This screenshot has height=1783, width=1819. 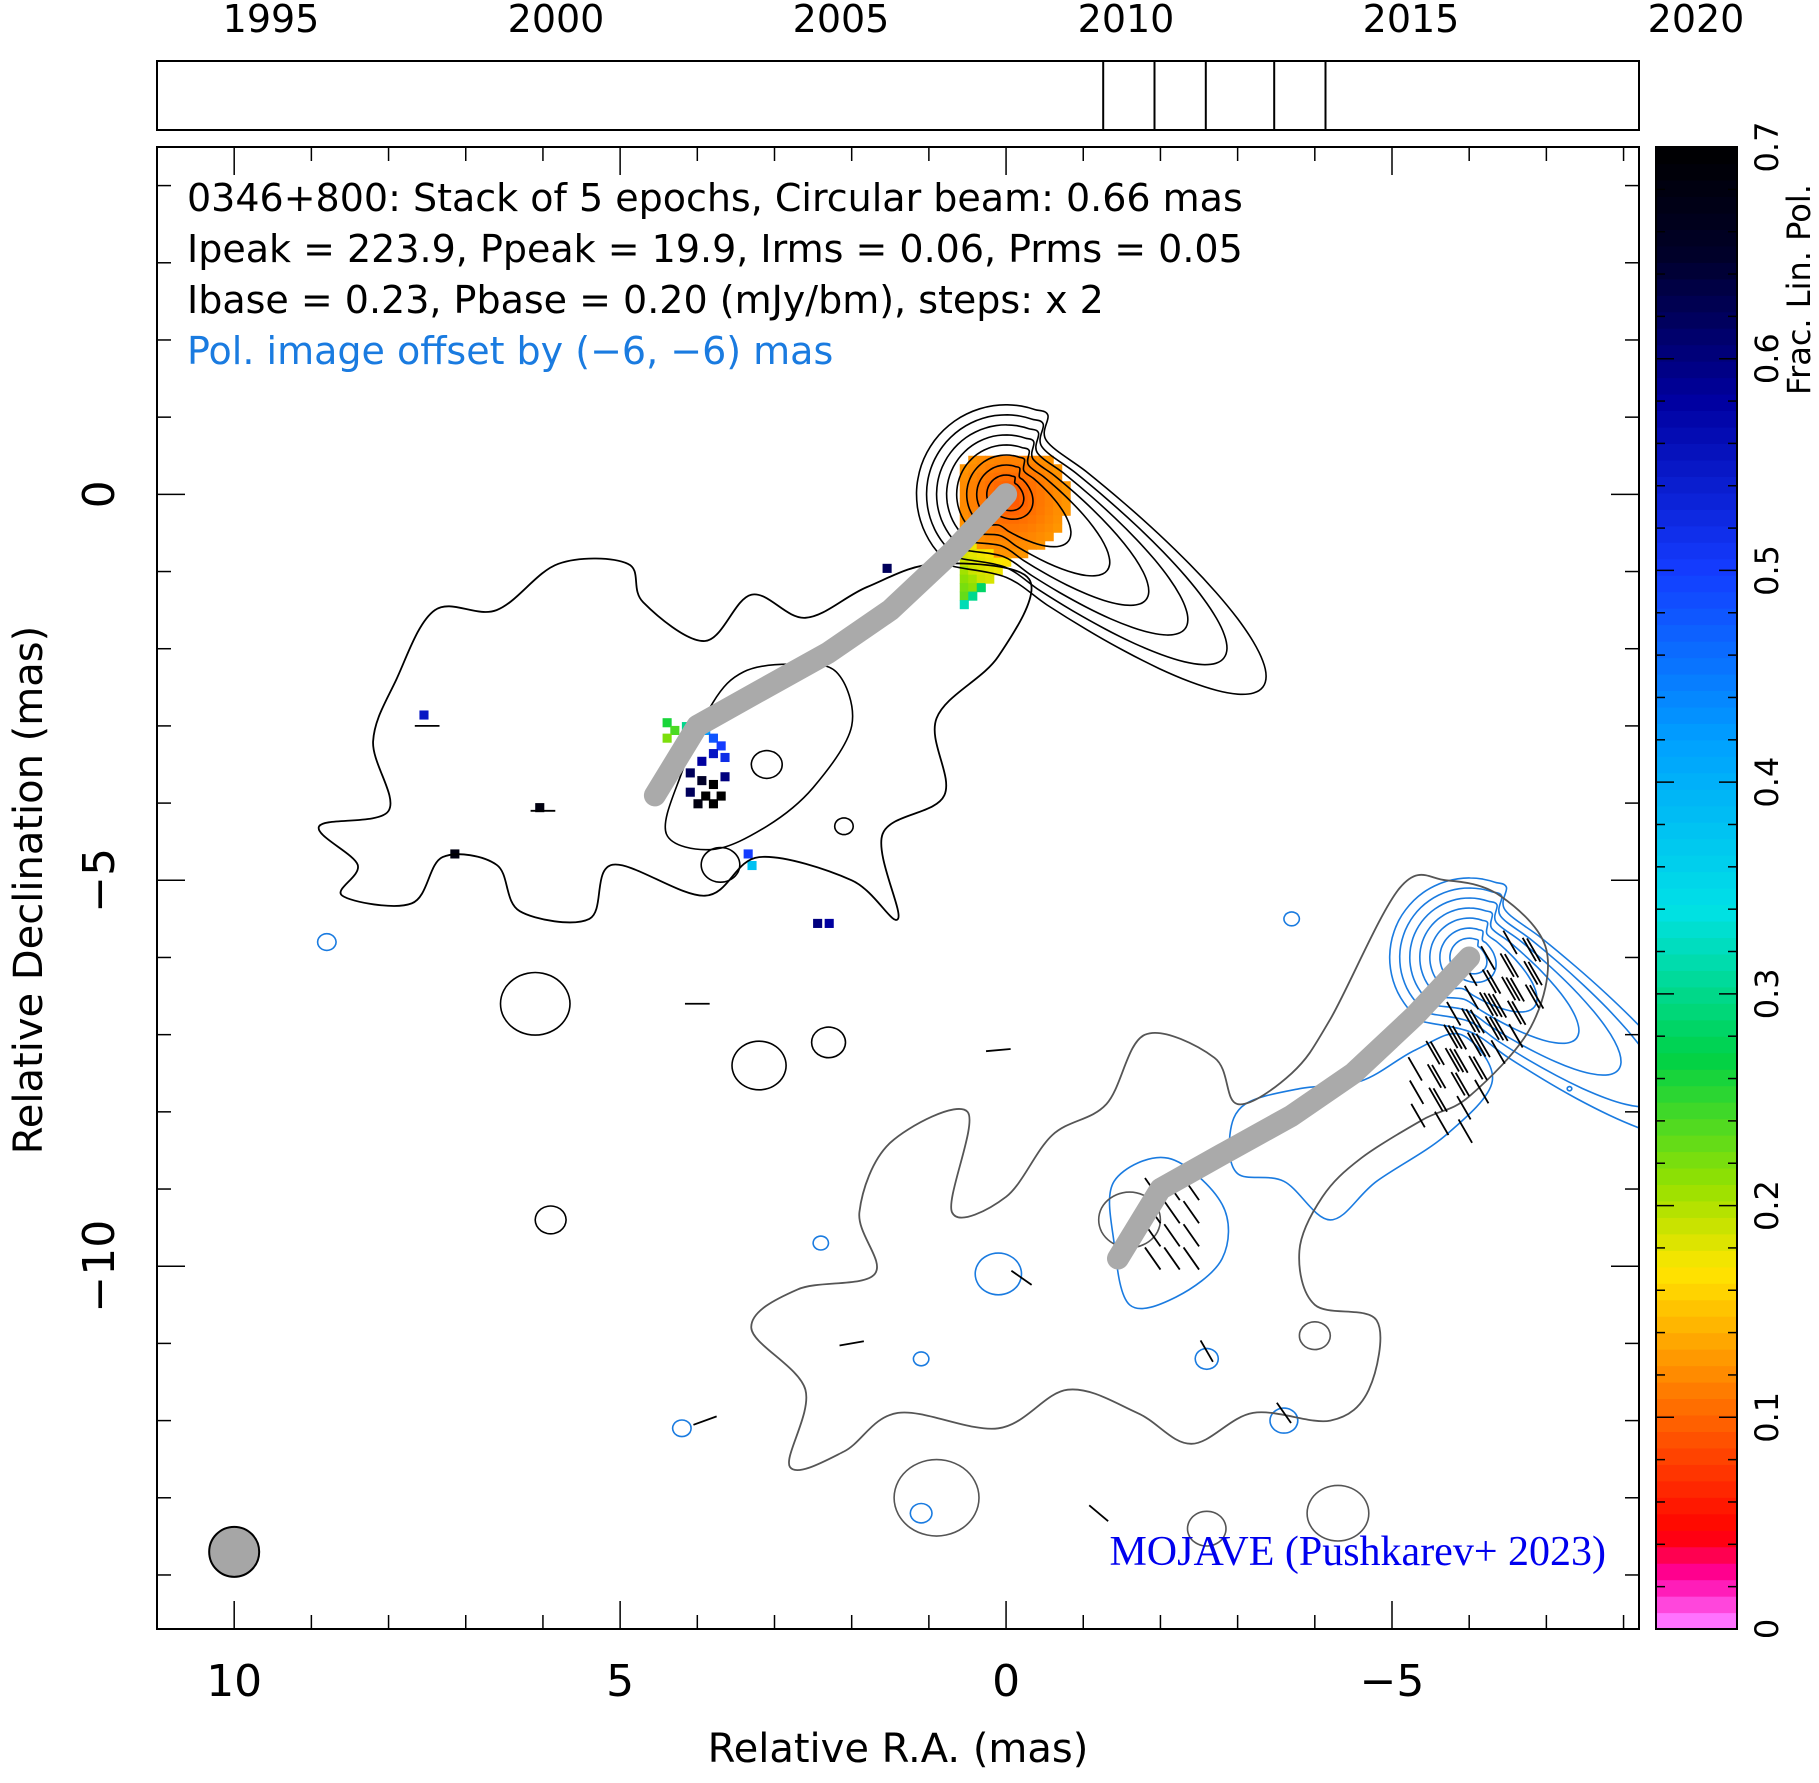 What do you see at coordinates (1338, 1513) in the screenshot?
I see `gray-island` at bounding box center [1338, 1513].